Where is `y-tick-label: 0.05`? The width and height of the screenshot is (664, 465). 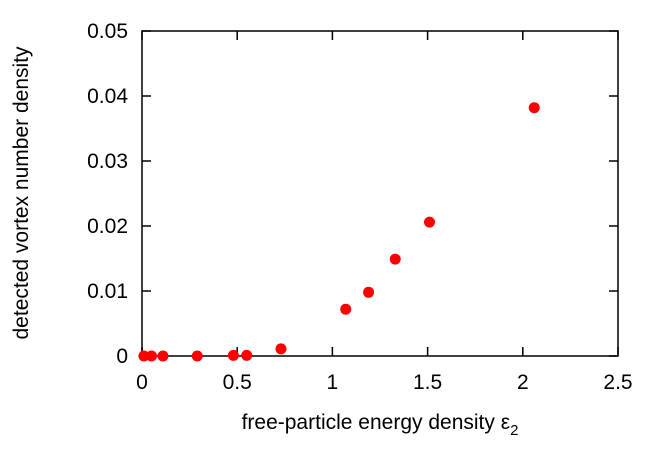
y-tick-label: 0.05 is located at coordinates (107, 31).